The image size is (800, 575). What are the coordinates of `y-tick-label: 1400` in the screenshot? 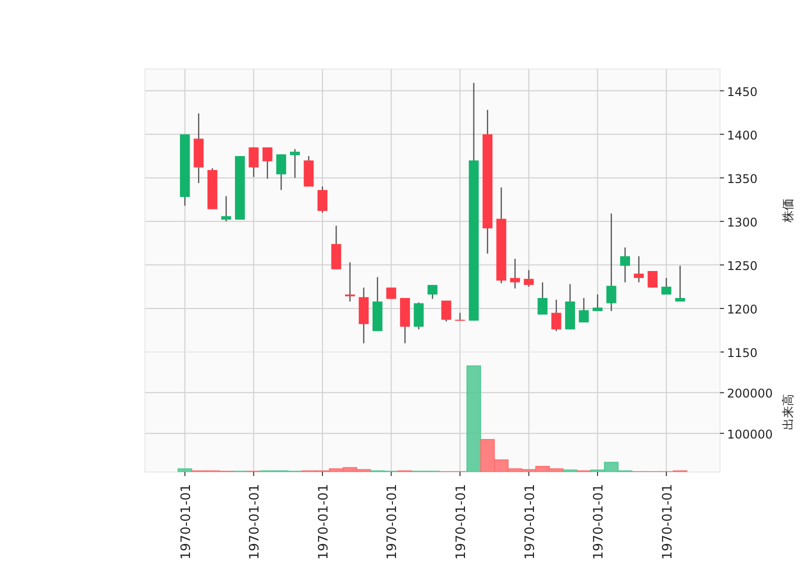 It's located at (742, 135).